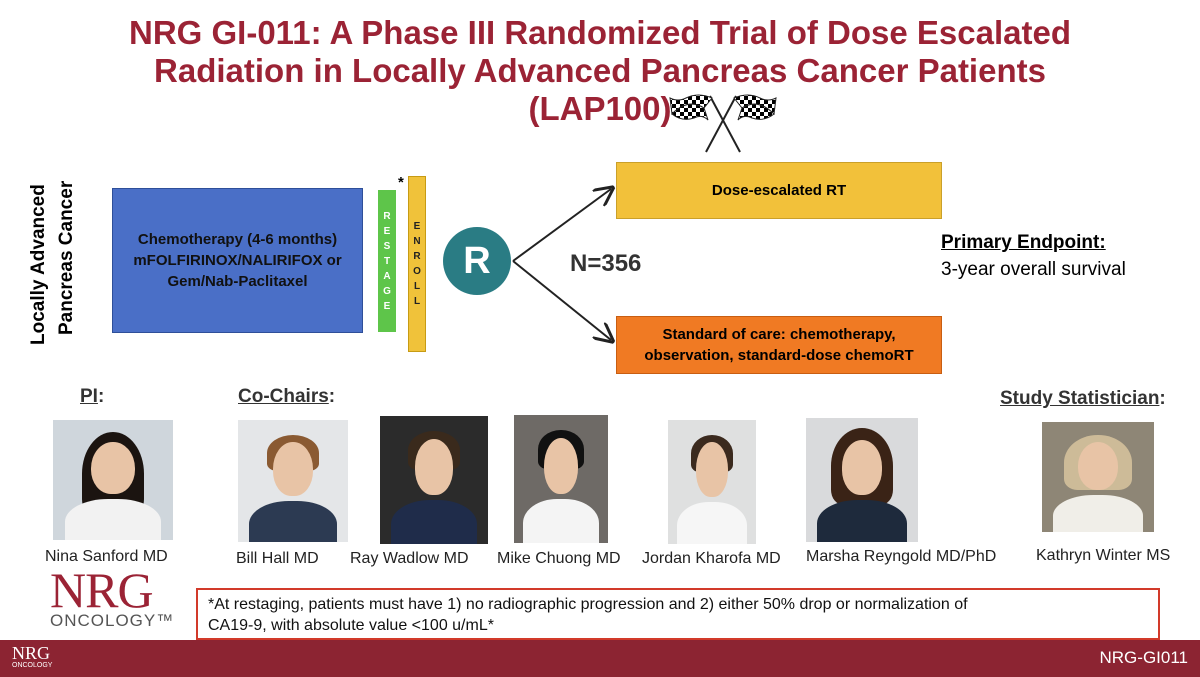 This screenshot has width=1200, height=677. What do you see at coordinates (600, 658) in the screenshot?
I see `bottom-bar` at bounding box center [600, 658].